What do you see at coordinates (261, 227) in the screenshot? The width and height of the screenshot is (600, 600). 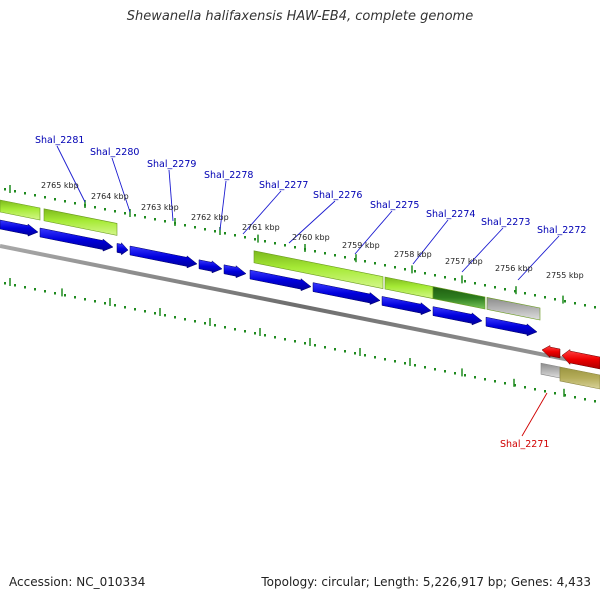 I see `scale-label: 2761 kbp` at bounding box center [261, 227].